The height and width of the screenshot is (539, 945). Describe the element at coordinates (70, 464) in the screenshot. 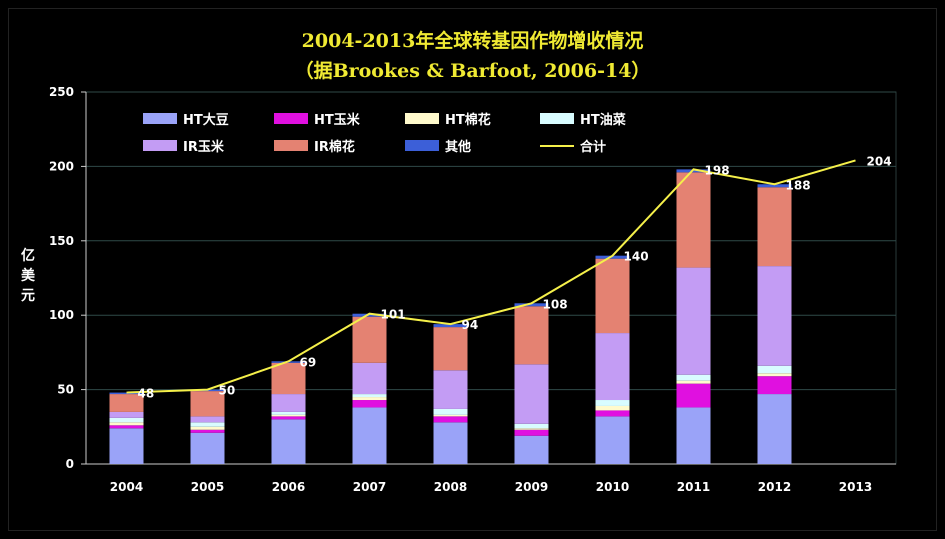

I see `y-tick-label: 0` at that location.